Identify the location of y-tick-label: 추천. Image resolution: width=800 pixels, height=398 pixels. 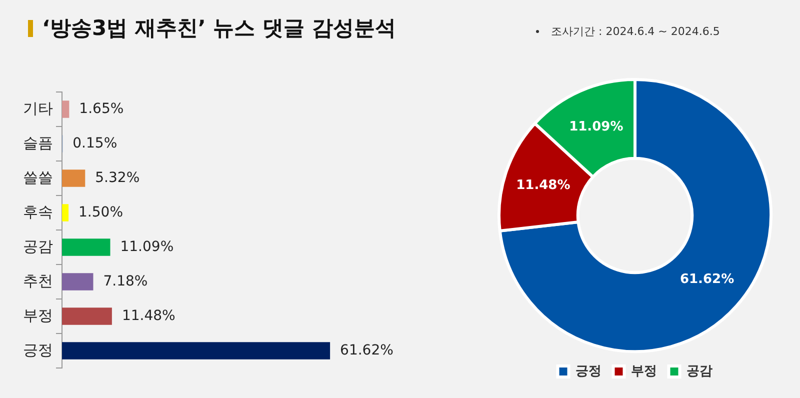
(38, 281).